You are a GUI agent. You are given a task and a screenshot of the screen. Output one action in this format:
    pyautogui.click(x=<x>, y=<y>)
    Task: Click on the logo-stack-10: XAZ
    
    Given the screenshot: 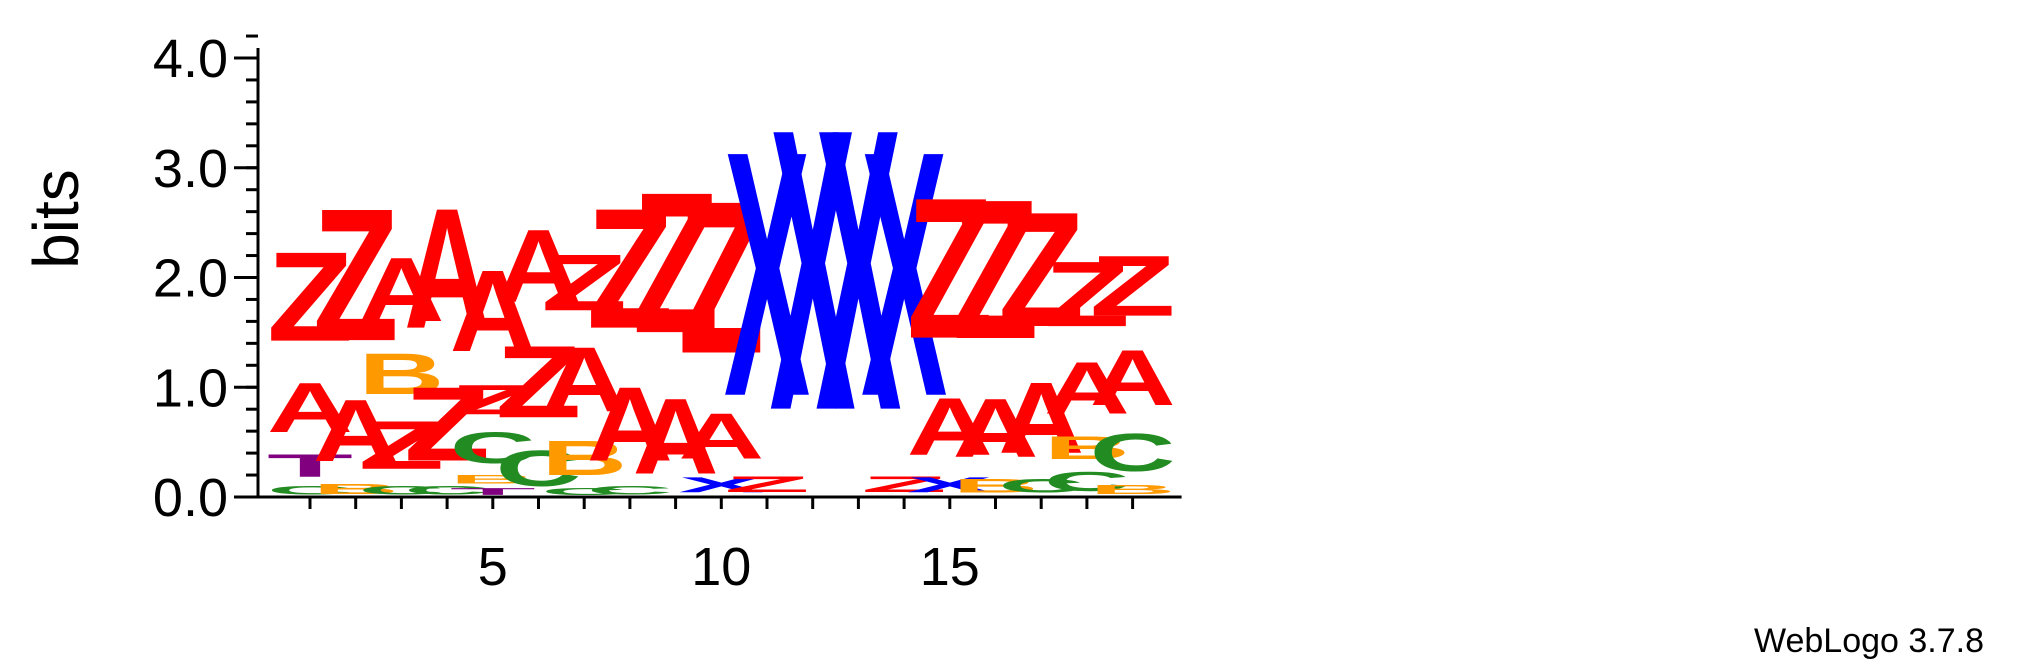 What is the action you would take?
    pyautogui.click(x=721, y=325)
    